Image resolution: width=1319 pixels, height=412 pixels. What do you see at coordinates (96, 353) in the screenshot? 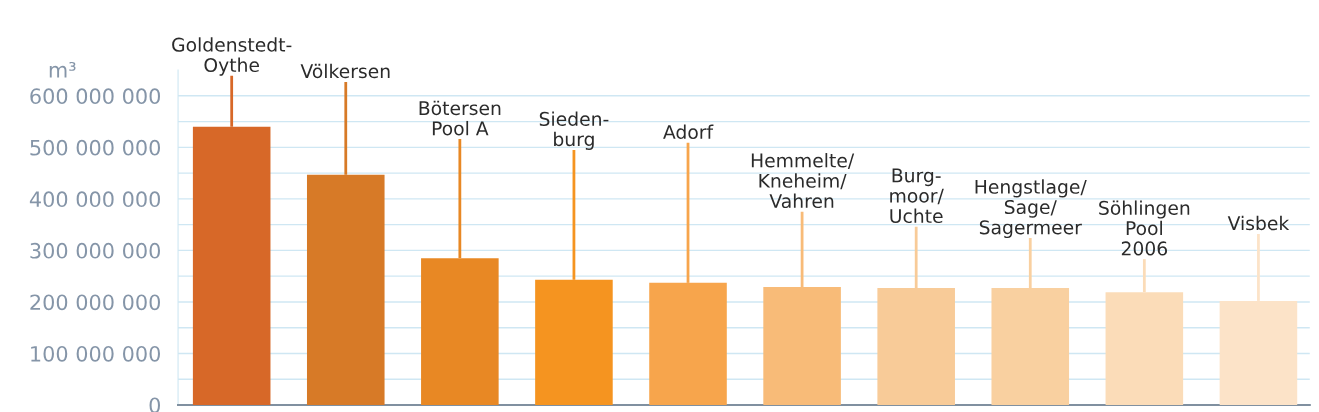
I see `y-tick-label: 100 000 000` at bounding box center [96, 353].